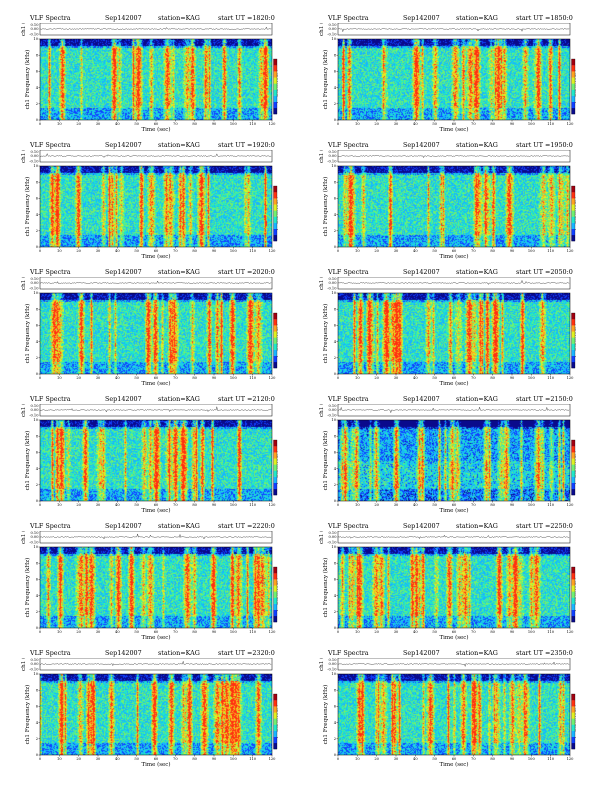 The image size is (612, 792). What do you see at coordinates (551, 378) in the screenshot?
I see `x-tick-label: 110` at bounding box center [551, 378].